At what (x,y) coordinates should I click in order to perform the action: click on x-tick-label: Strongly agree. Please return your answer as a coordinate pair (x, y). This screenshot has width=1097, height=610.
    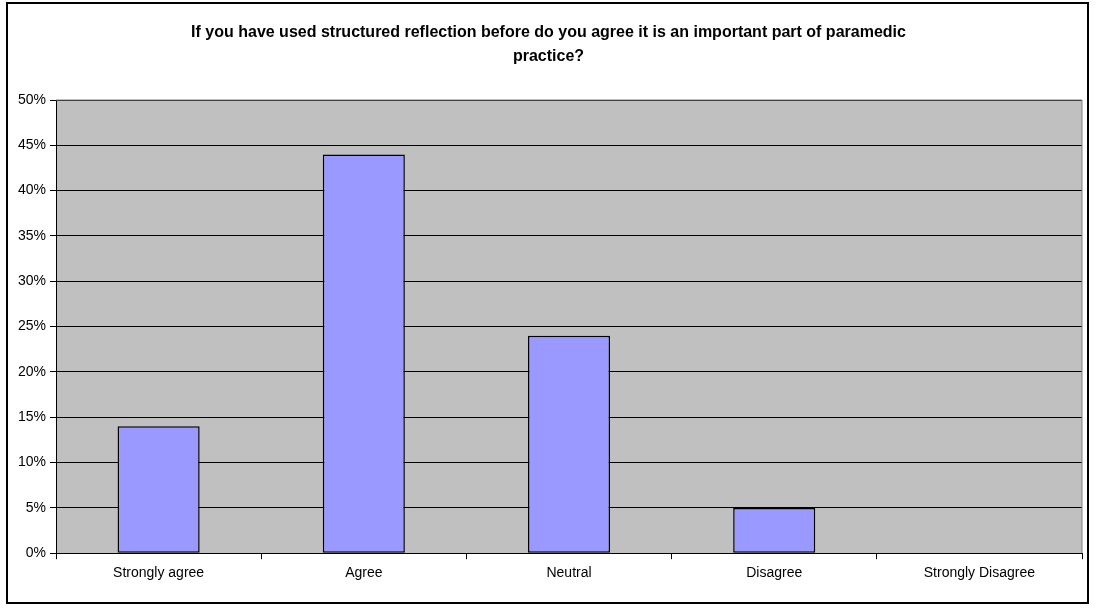
    Looking at the image, I should click on (159, 572).